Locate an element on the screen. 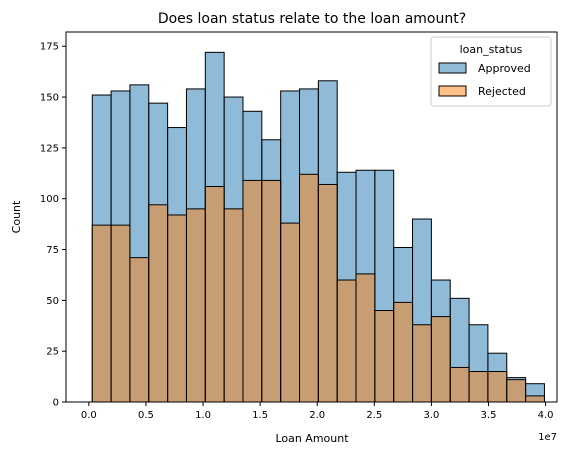 This screenshot has width=571, height=455. x-axis-offset-text: 1e7 is located at coordinates (547, 437).